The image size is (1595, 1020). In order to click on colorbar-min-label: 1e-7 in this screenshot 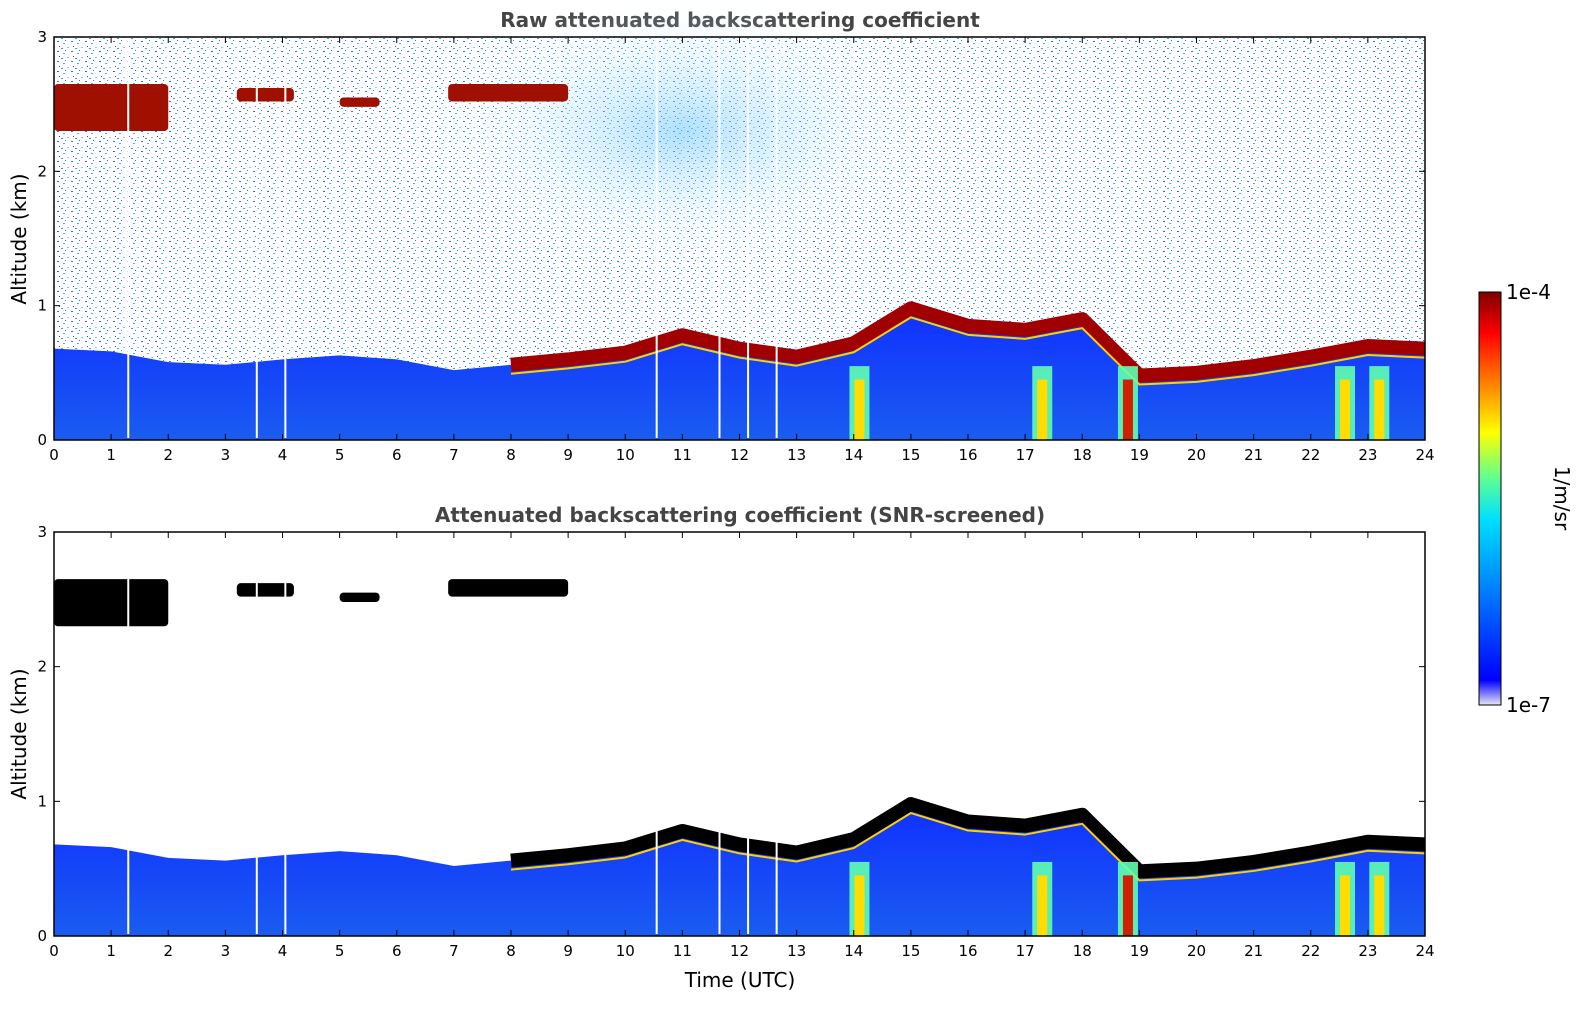, I will do `click(1528, 705)`.